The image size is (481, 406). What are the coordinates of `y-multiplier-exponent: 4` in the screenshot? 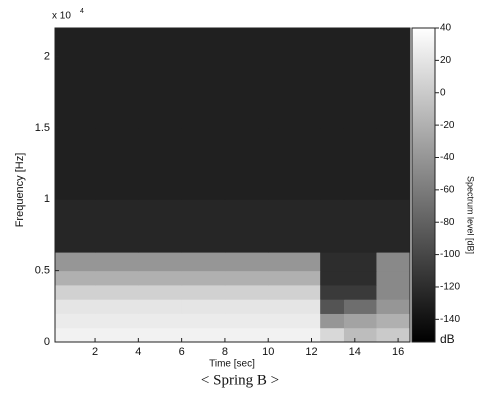 It's located at (82, 11).